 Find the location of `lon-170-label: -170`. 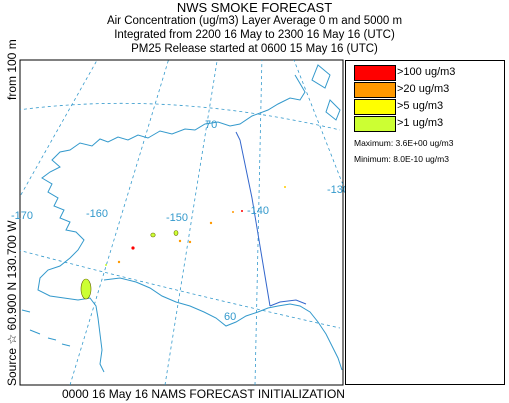

lon-170-label: -170 is located at coordinates (22, 216).